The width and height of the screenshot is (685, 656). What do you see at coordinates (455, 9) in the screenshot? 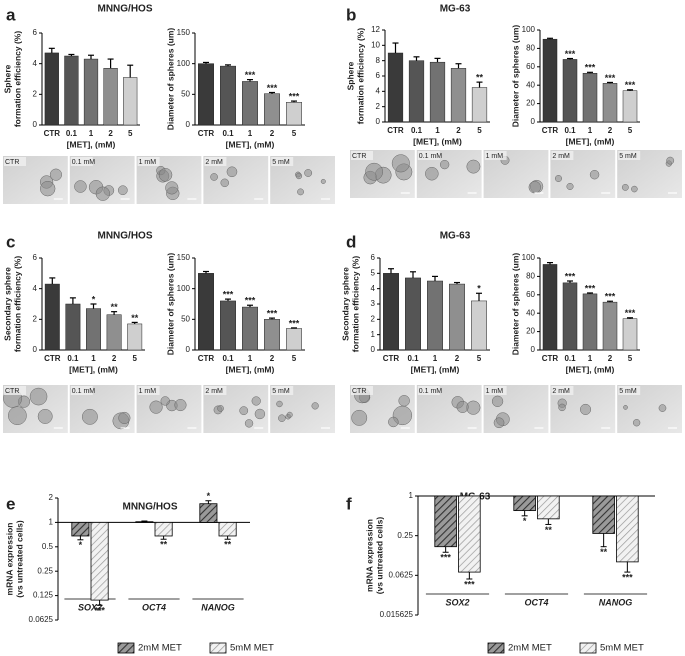
I see `panel-title: MG-63` at bounding box center [455, 9].